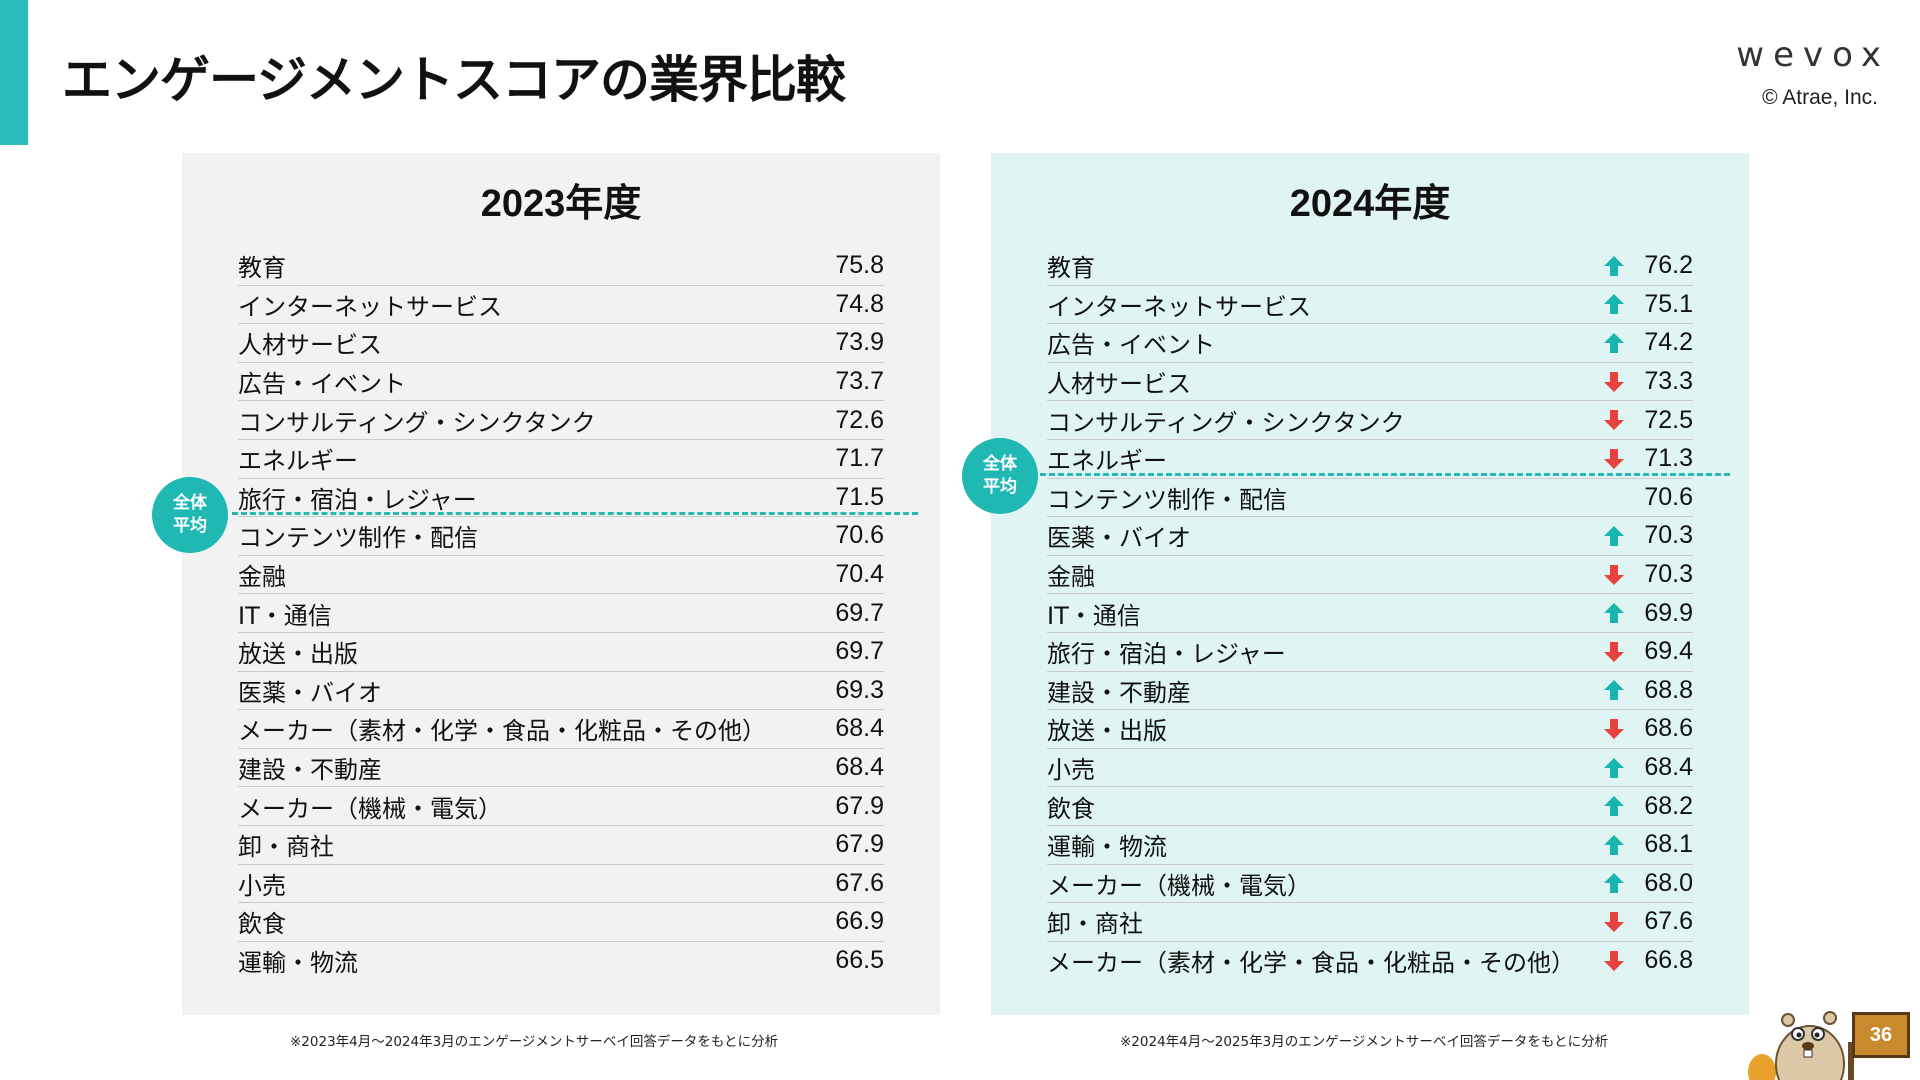 Image resolution: width=1920 pixels, height=1080 pixels. What do you see at coordinates (575, 513) in the screenshot?
I see `average-line-2023` at bounding box center [575, 513].